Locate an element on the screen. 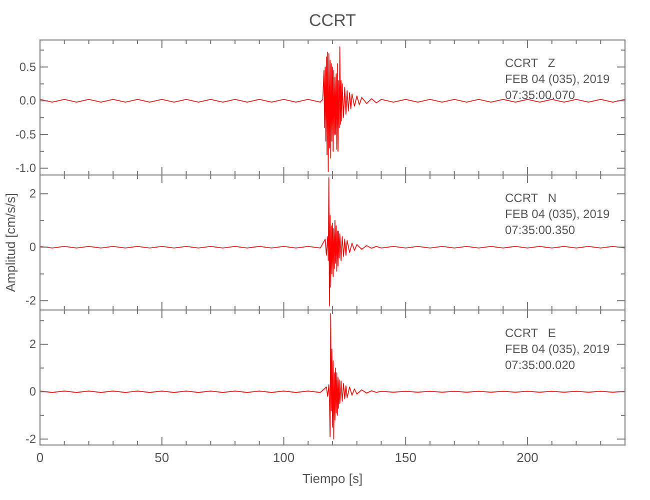  annotation: CCRT Z is located at coordinates (530, 63).